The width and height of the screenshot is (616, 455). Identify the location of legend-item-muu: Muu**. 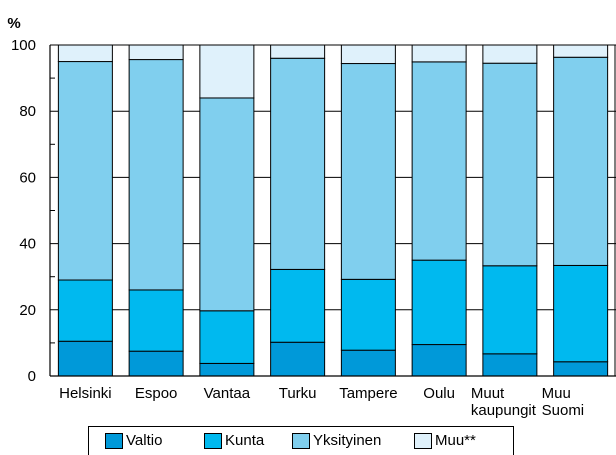
(445, 441).